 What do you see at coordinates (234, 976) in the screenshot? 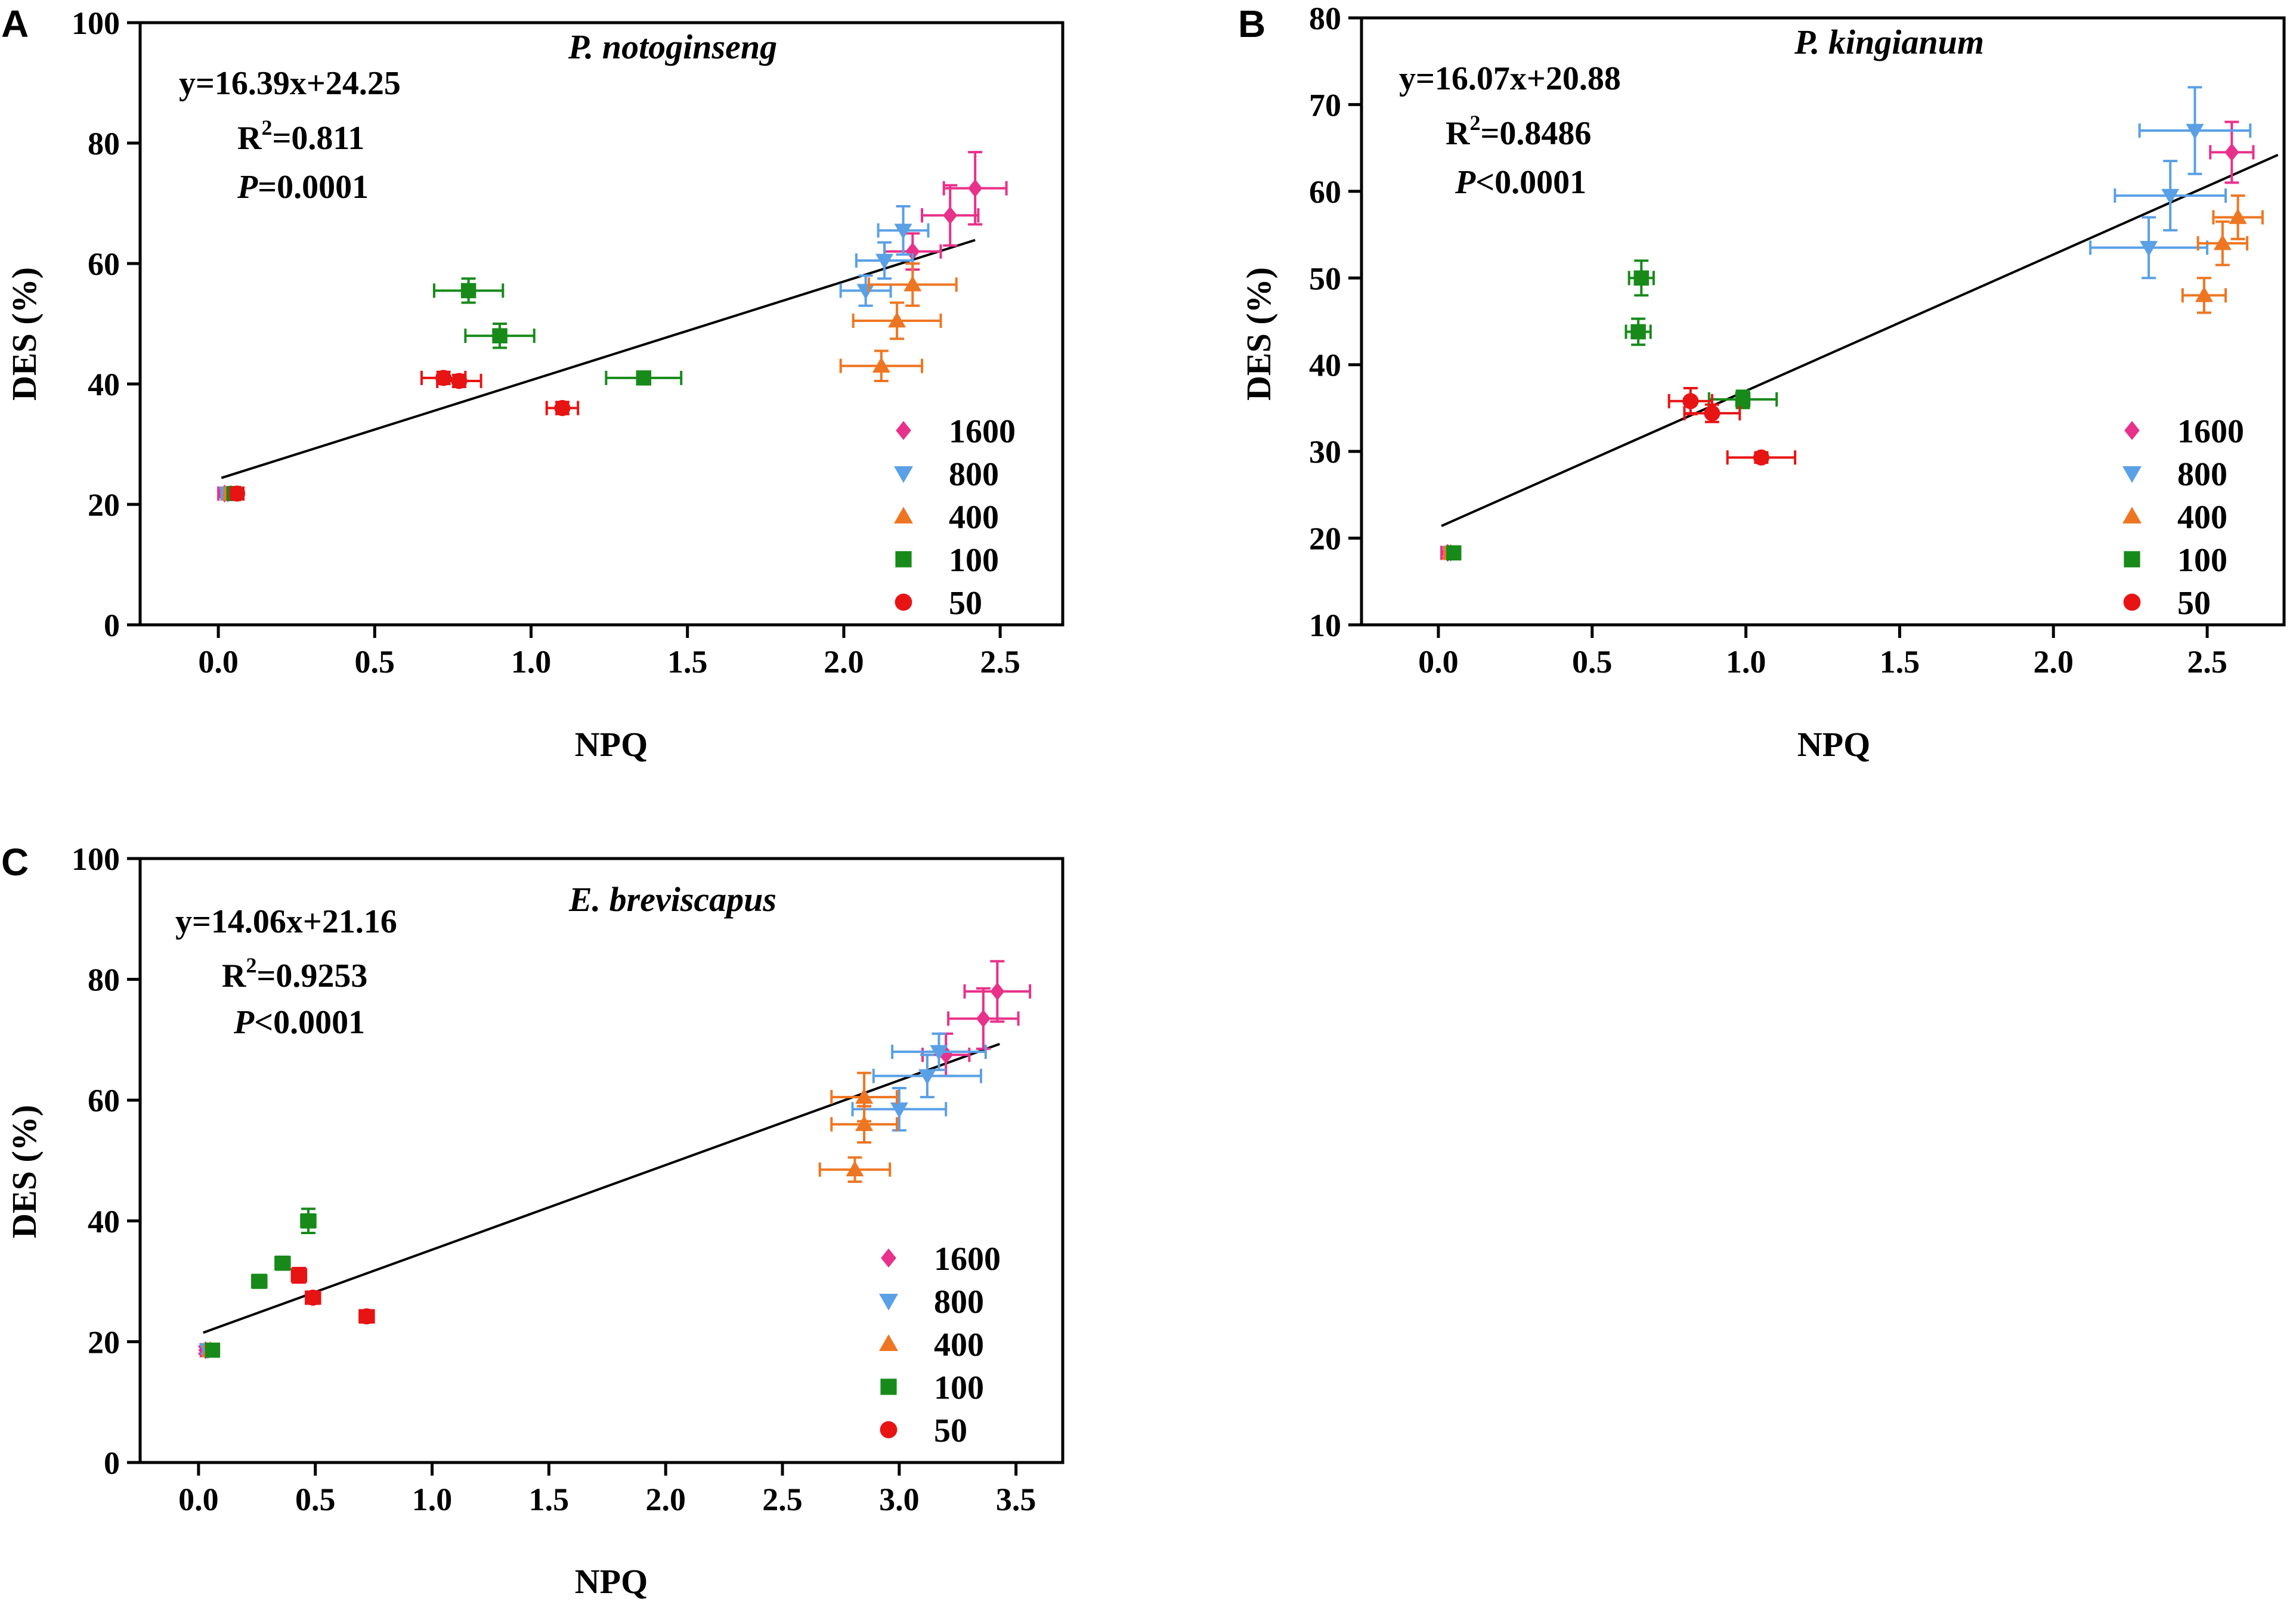
I see `panel-c-r2-label: R` at bounding box center [234, 976].